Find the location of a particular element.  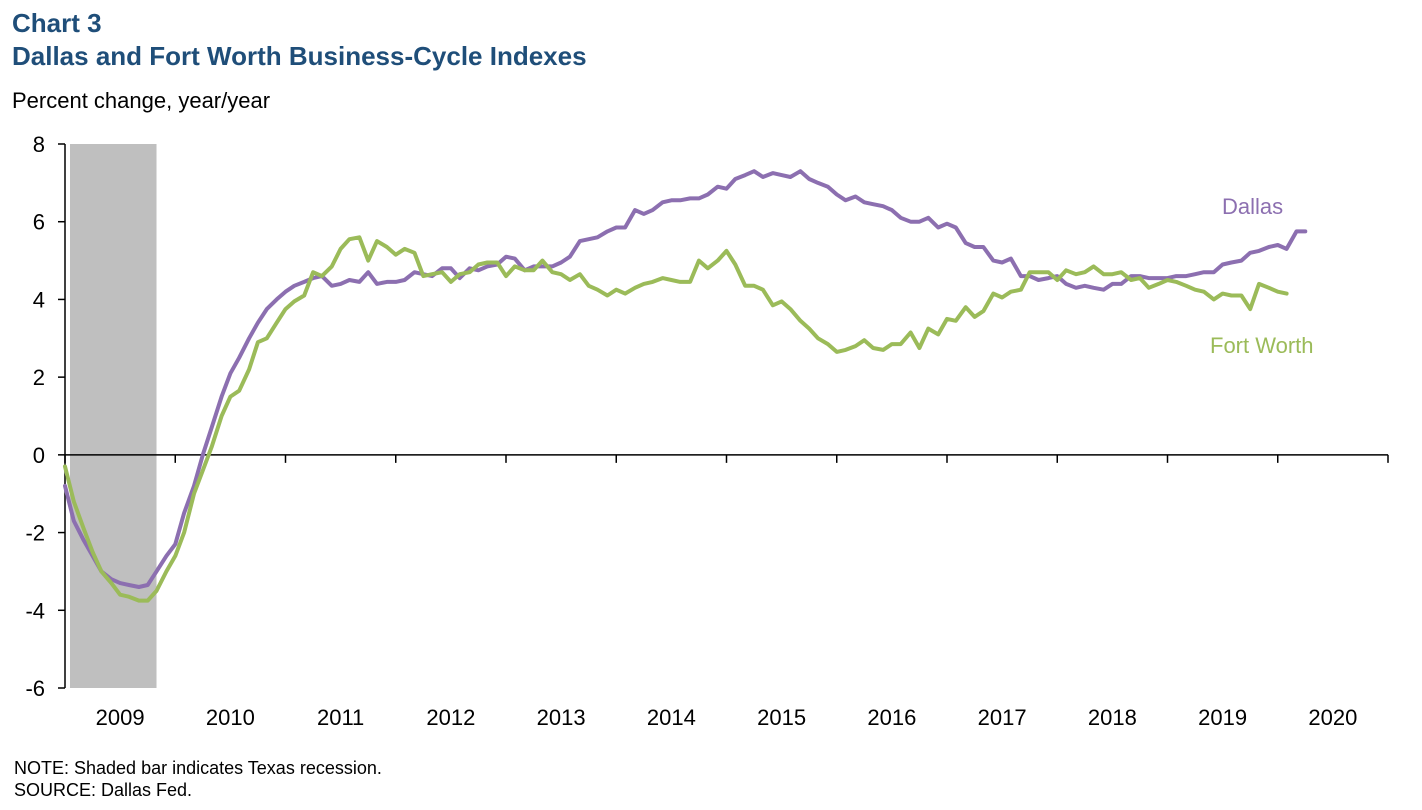

y-tick-label: 2 is located at coordinates (39, 377).